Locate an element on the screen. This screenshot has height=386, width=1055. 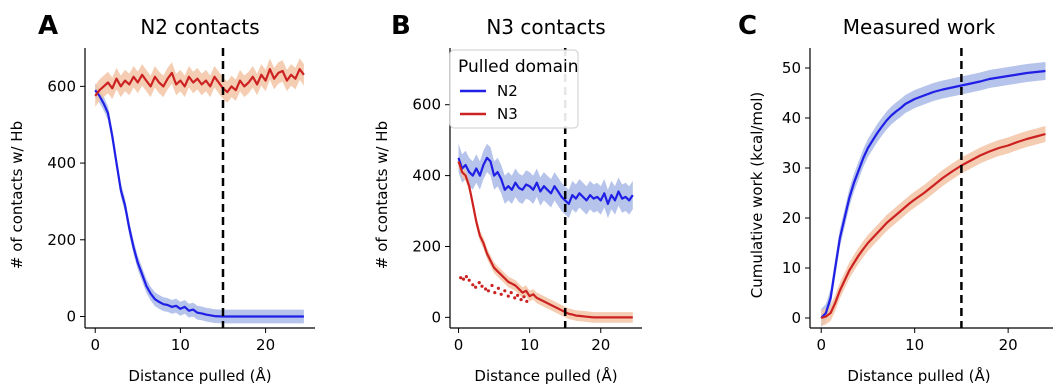
panel-b-ylabel: # of contacts w/ Hb is located at coordinates (382, 195).